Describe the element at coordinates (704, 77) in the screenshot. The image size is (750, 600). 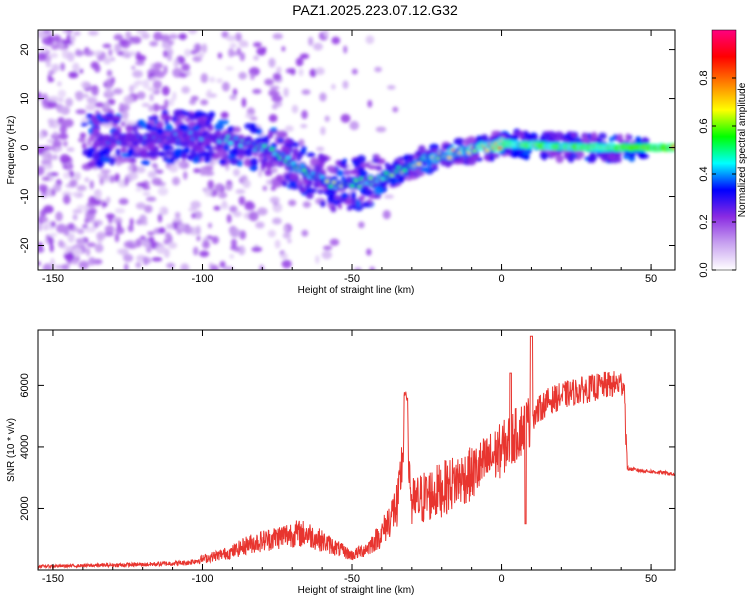
I see `colorbar-tick-label: 0.8` at that location.